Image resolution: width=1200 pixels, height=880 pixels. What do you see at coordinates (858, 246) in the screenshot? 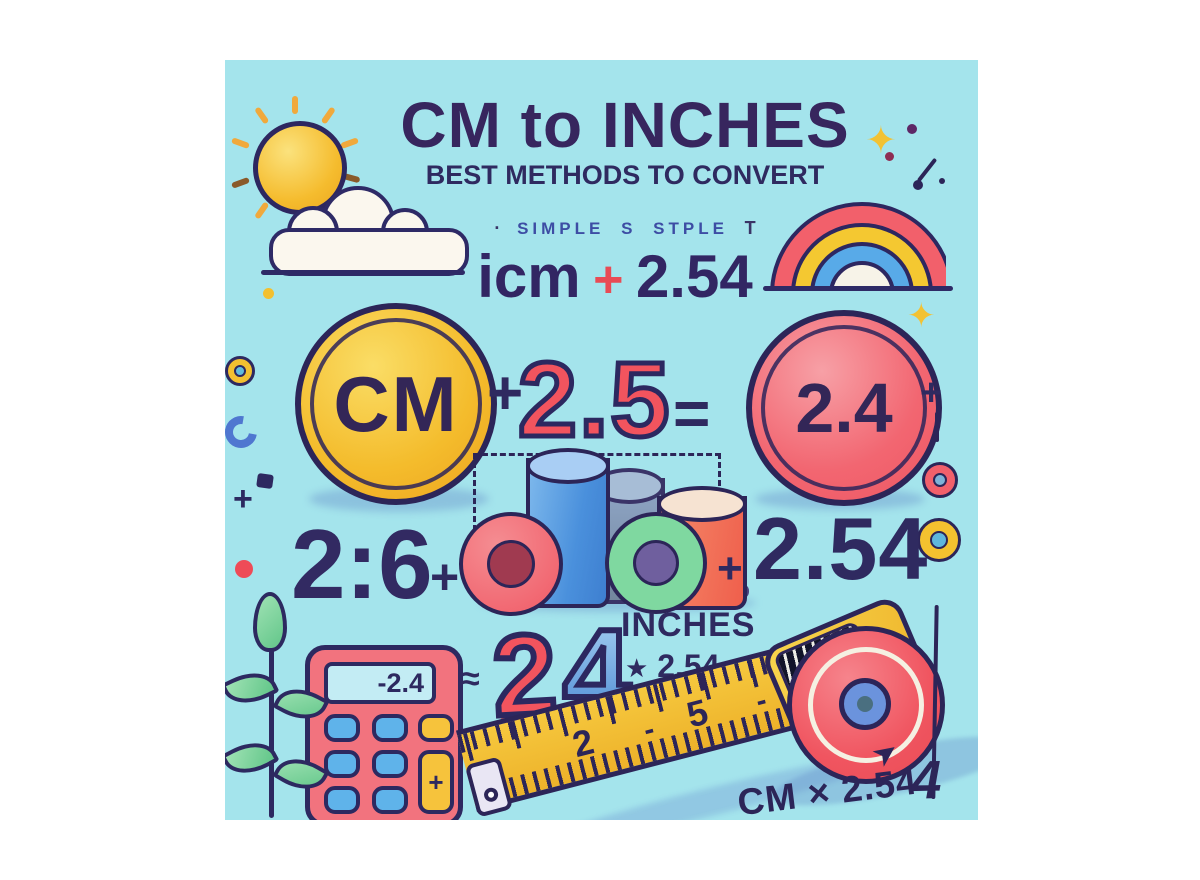
I see `rainbow-icon` at bounding box center [858, 246].